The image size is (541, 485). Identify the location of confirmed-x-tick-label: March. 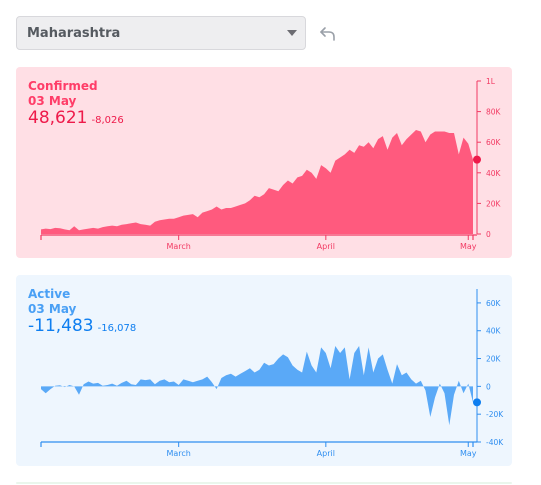
(178, 246).